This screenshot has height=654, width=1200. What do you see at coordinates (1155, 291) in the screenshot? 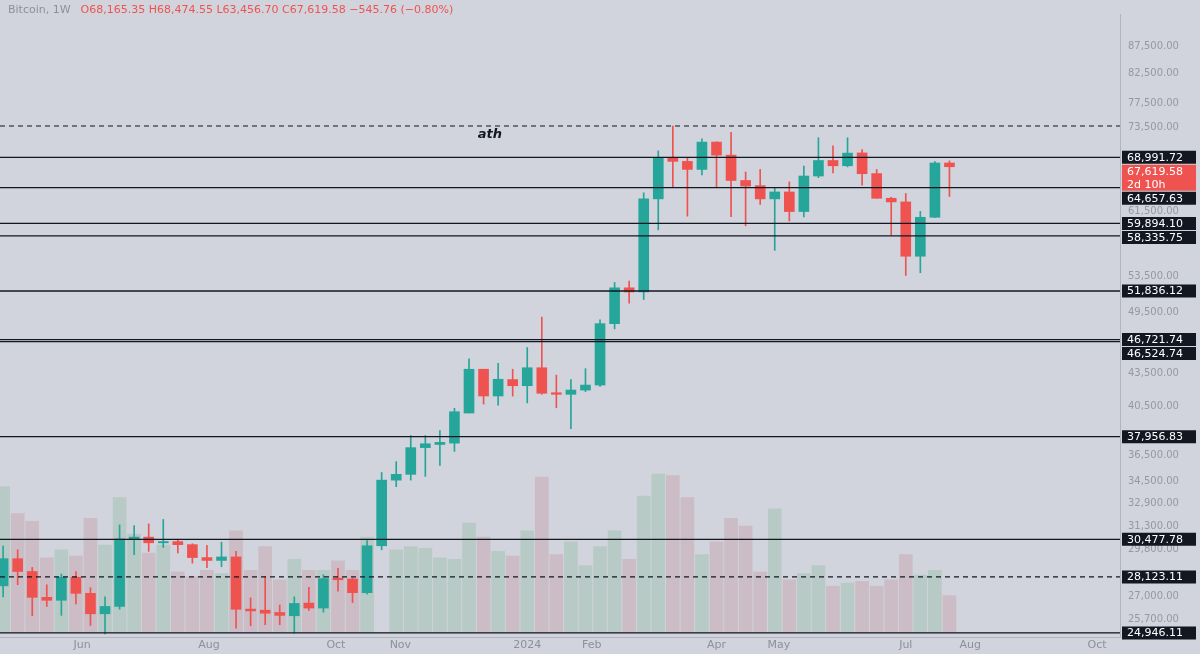
I see `ref-line-label: 51,836.12` at bounding box center [1155, 291].